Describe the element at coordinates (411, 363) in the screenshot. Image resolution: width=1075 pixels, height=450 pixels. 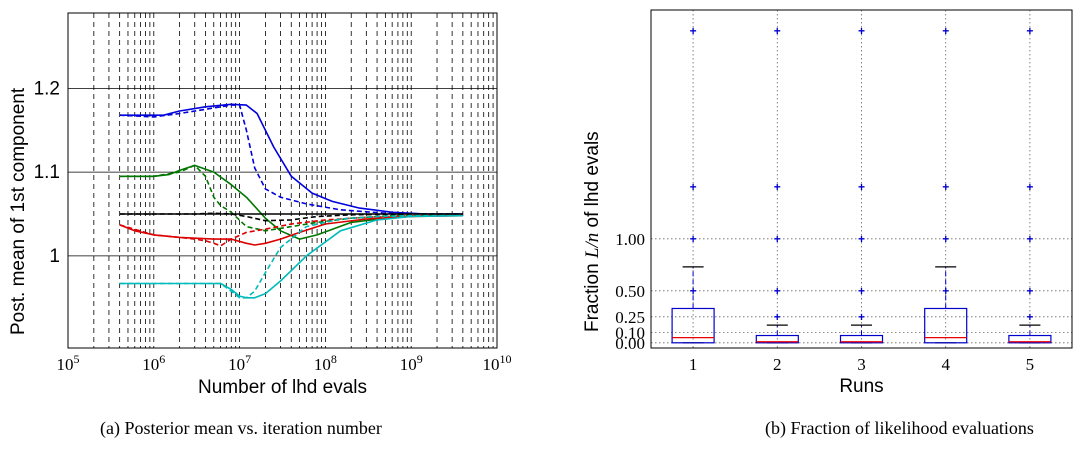
I see `x-tick-label: 10⁹` at that location.